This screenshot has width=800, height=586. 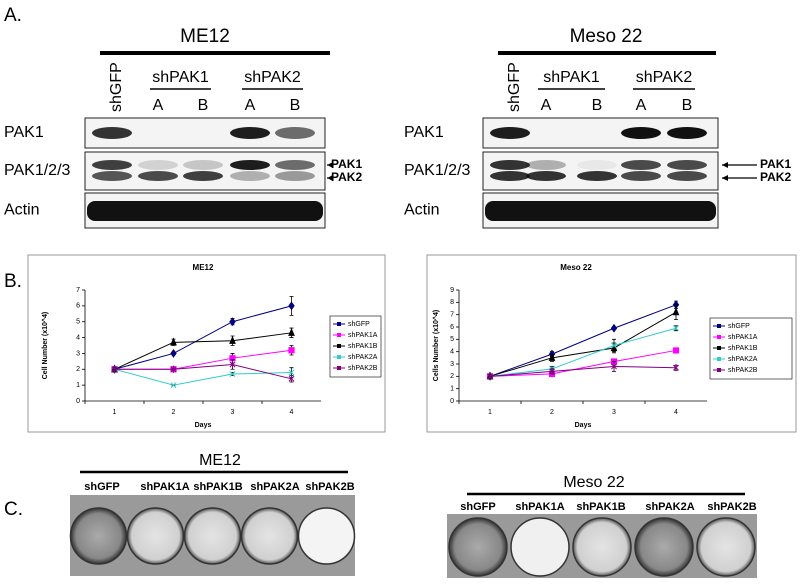 I want to click on y-tick-label: 8, so click(x=452, y=302).